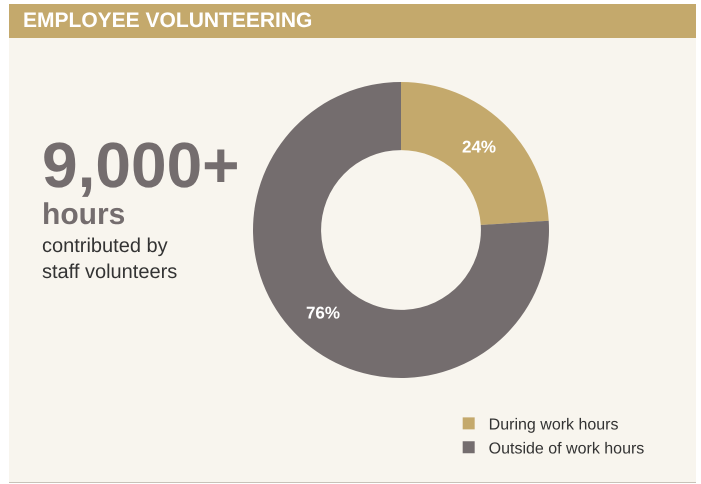 This screenshot has width=701, height=484. What do you see at coordinates (479, 146) in the screenshot?
I see `data-label: 24%` at bounding box center [479, 146].